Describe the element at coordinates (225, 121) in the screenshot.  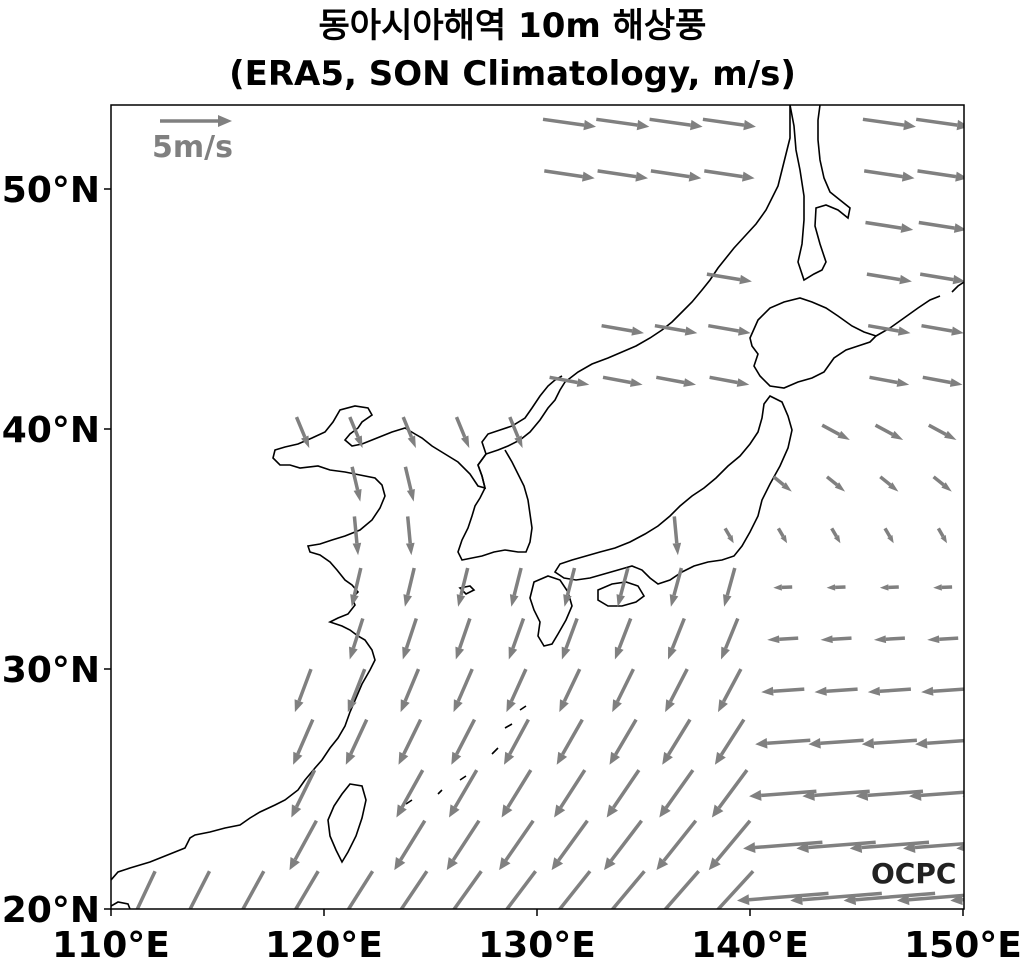
I see `reference-arrow-head` at that location.